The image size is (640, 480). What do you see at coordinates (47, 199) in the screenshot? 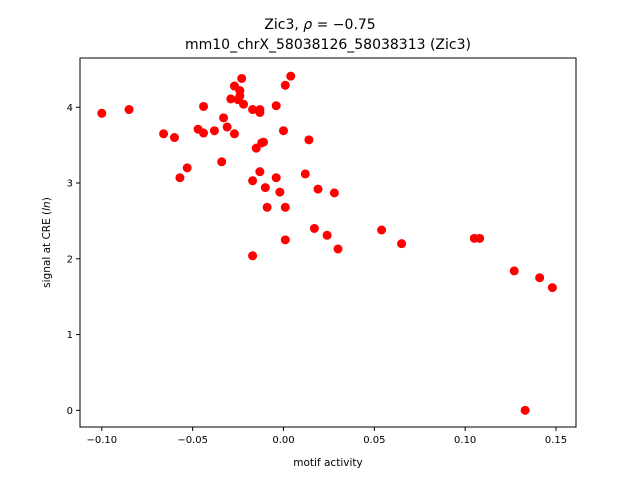
I see `y-axis-label-suffix: )` at bounding box center [47, 199].